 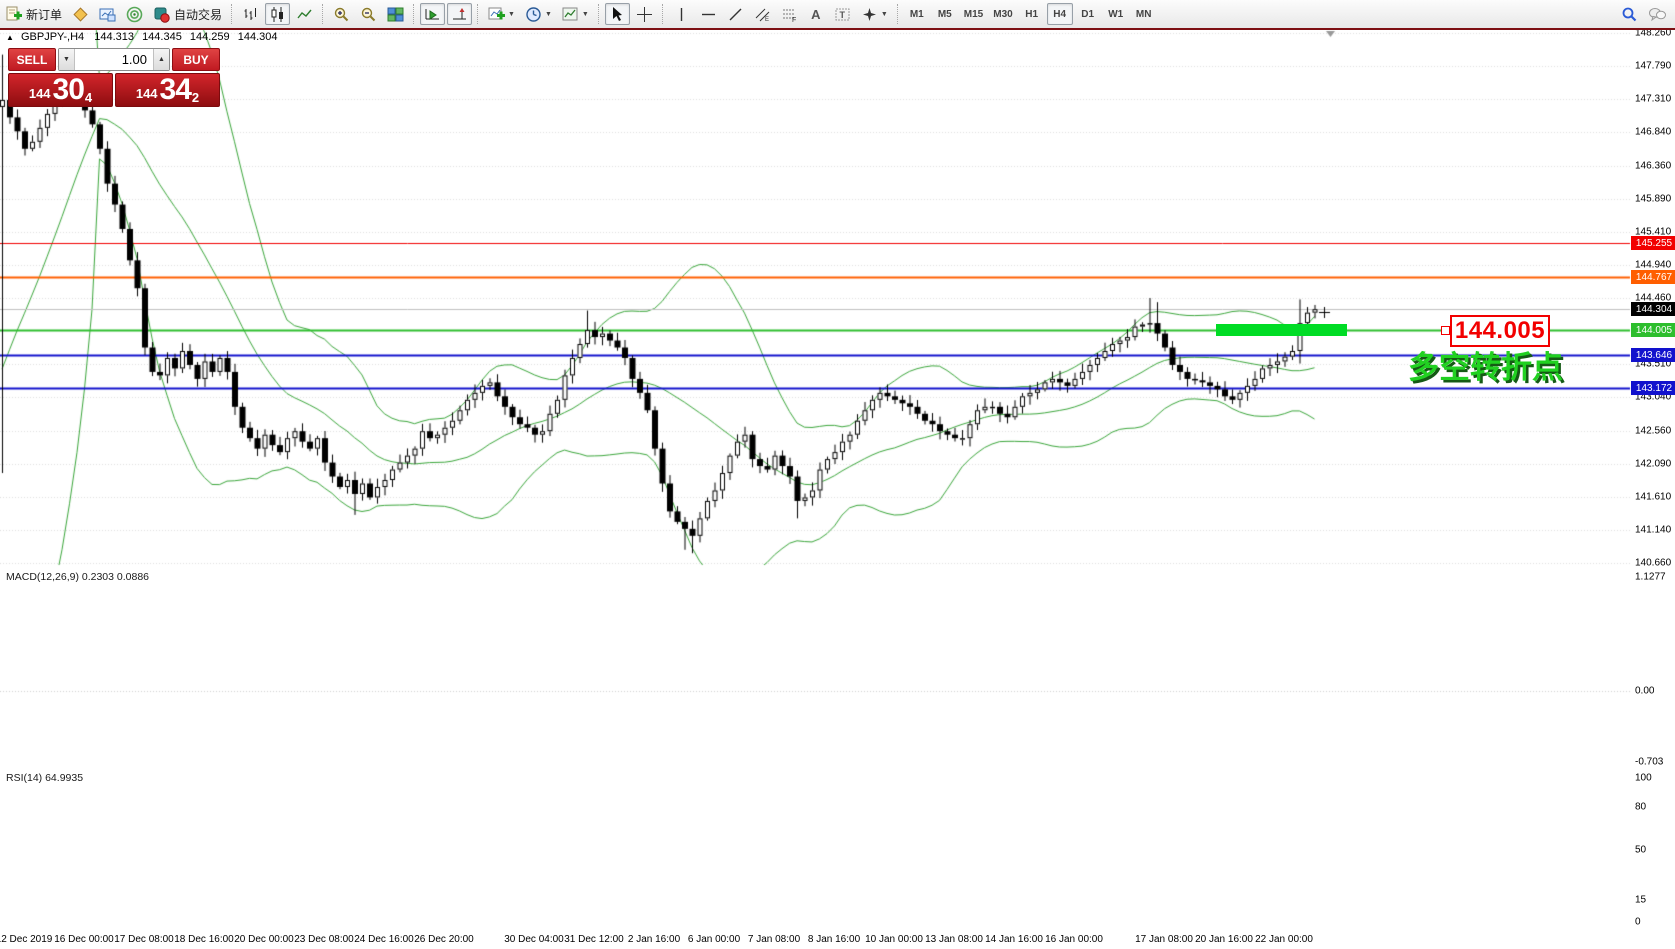 I want to click on search-icon, so click(x=1629, y=14).